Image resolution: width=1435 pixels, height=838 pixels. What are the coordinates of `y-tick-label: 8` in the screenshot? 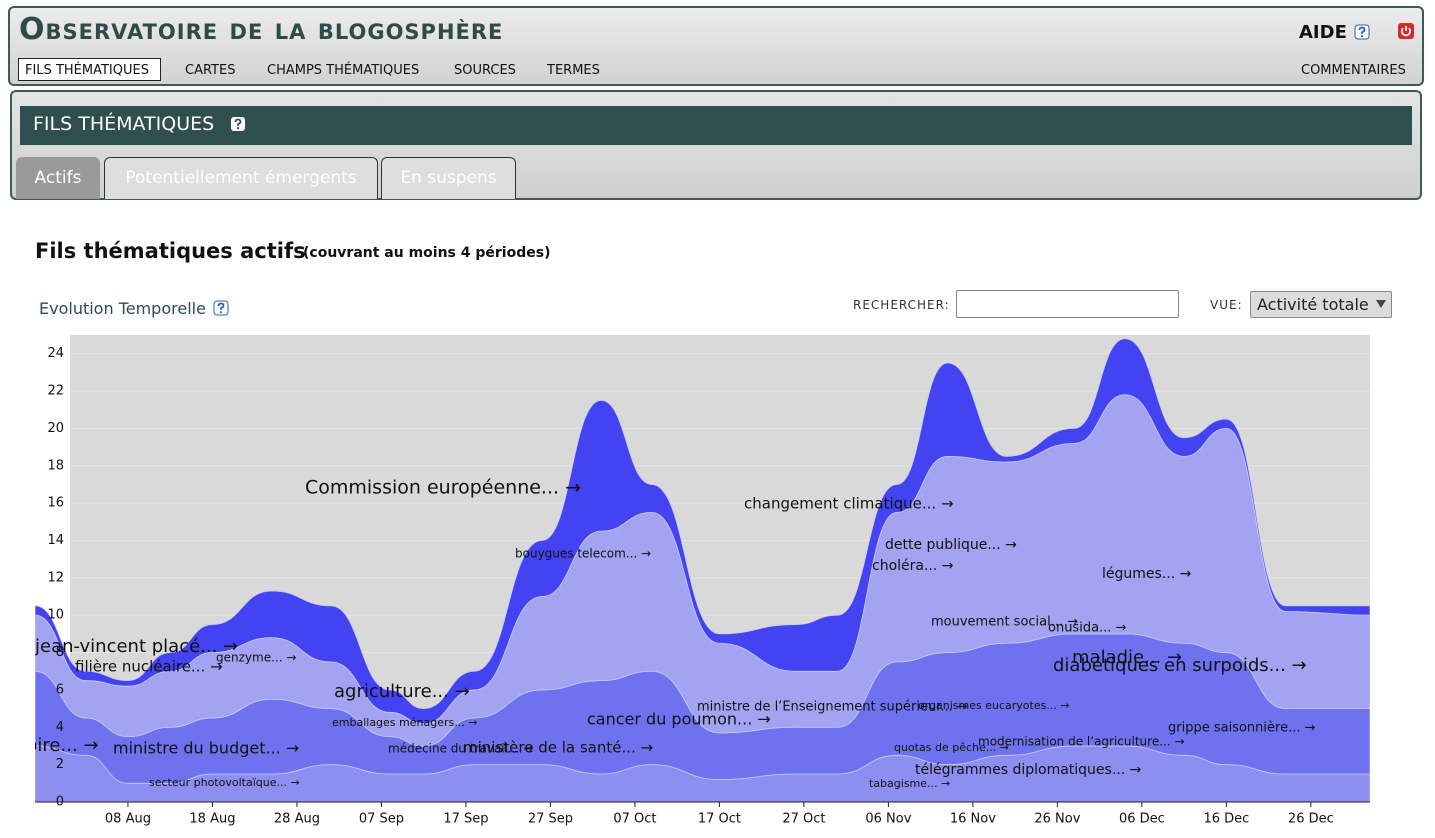 It's located at (60, 652).